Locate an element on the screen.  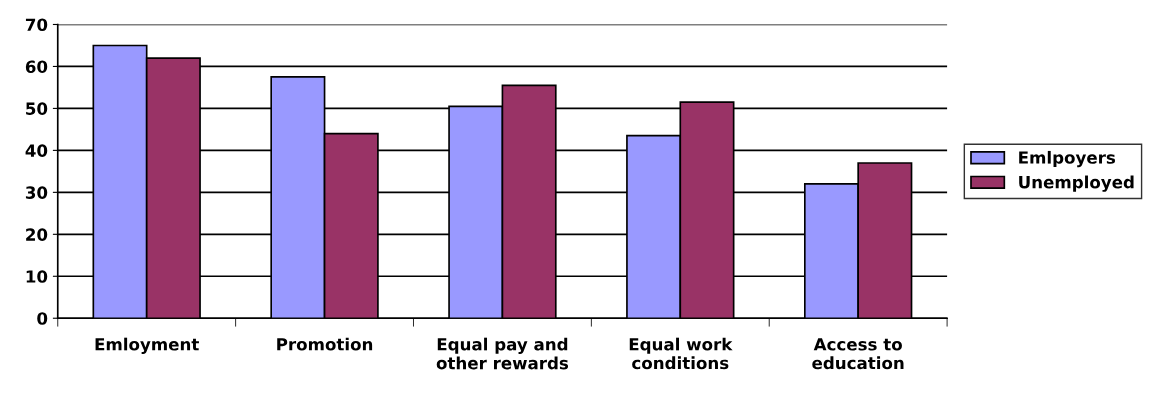
legend-label: Emlpoyers is located at coordinates (1067, 159).